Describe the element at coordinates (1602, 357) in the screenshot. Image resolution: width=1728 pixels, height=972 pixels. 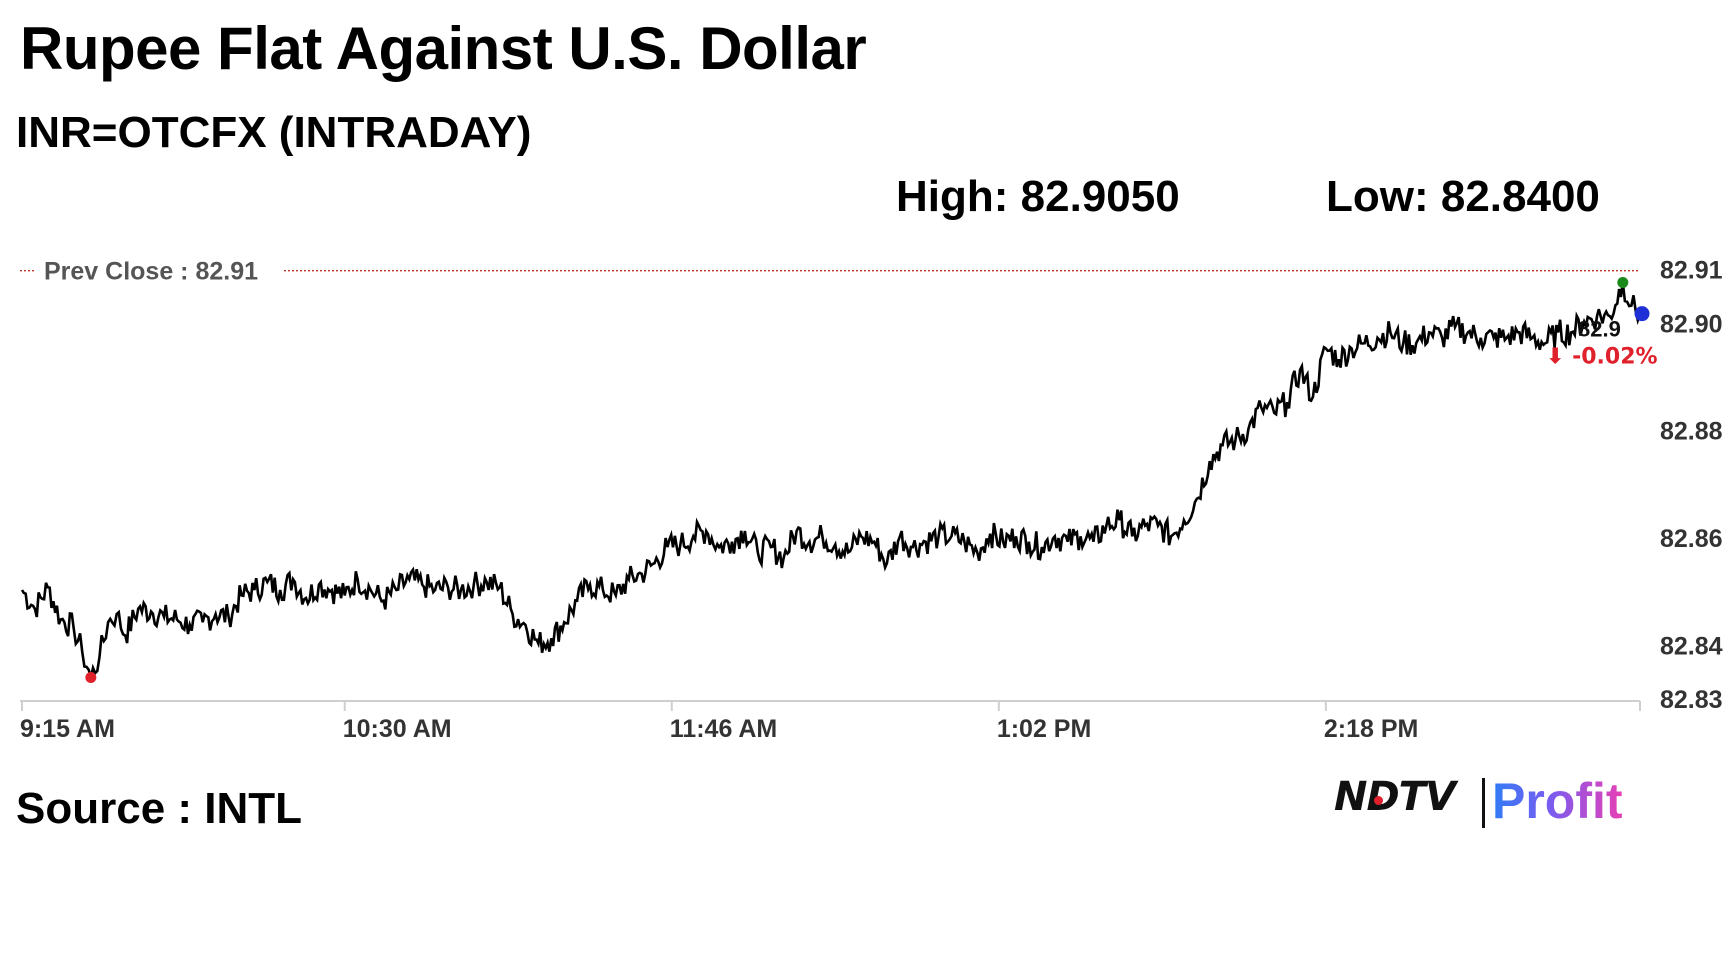
I see `last-change-label: ⬇ -0.02%` at that location.